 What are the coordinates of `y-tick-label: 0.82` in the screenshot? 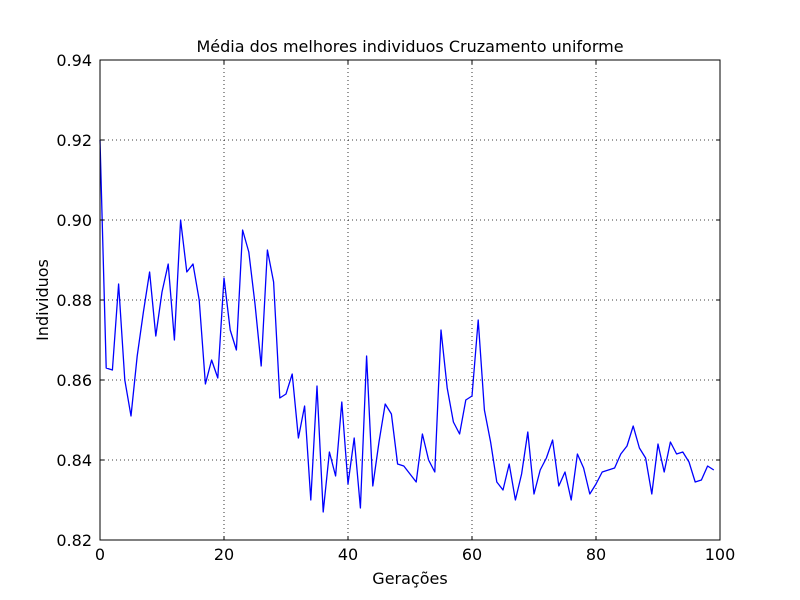 It's located at (74, 540).